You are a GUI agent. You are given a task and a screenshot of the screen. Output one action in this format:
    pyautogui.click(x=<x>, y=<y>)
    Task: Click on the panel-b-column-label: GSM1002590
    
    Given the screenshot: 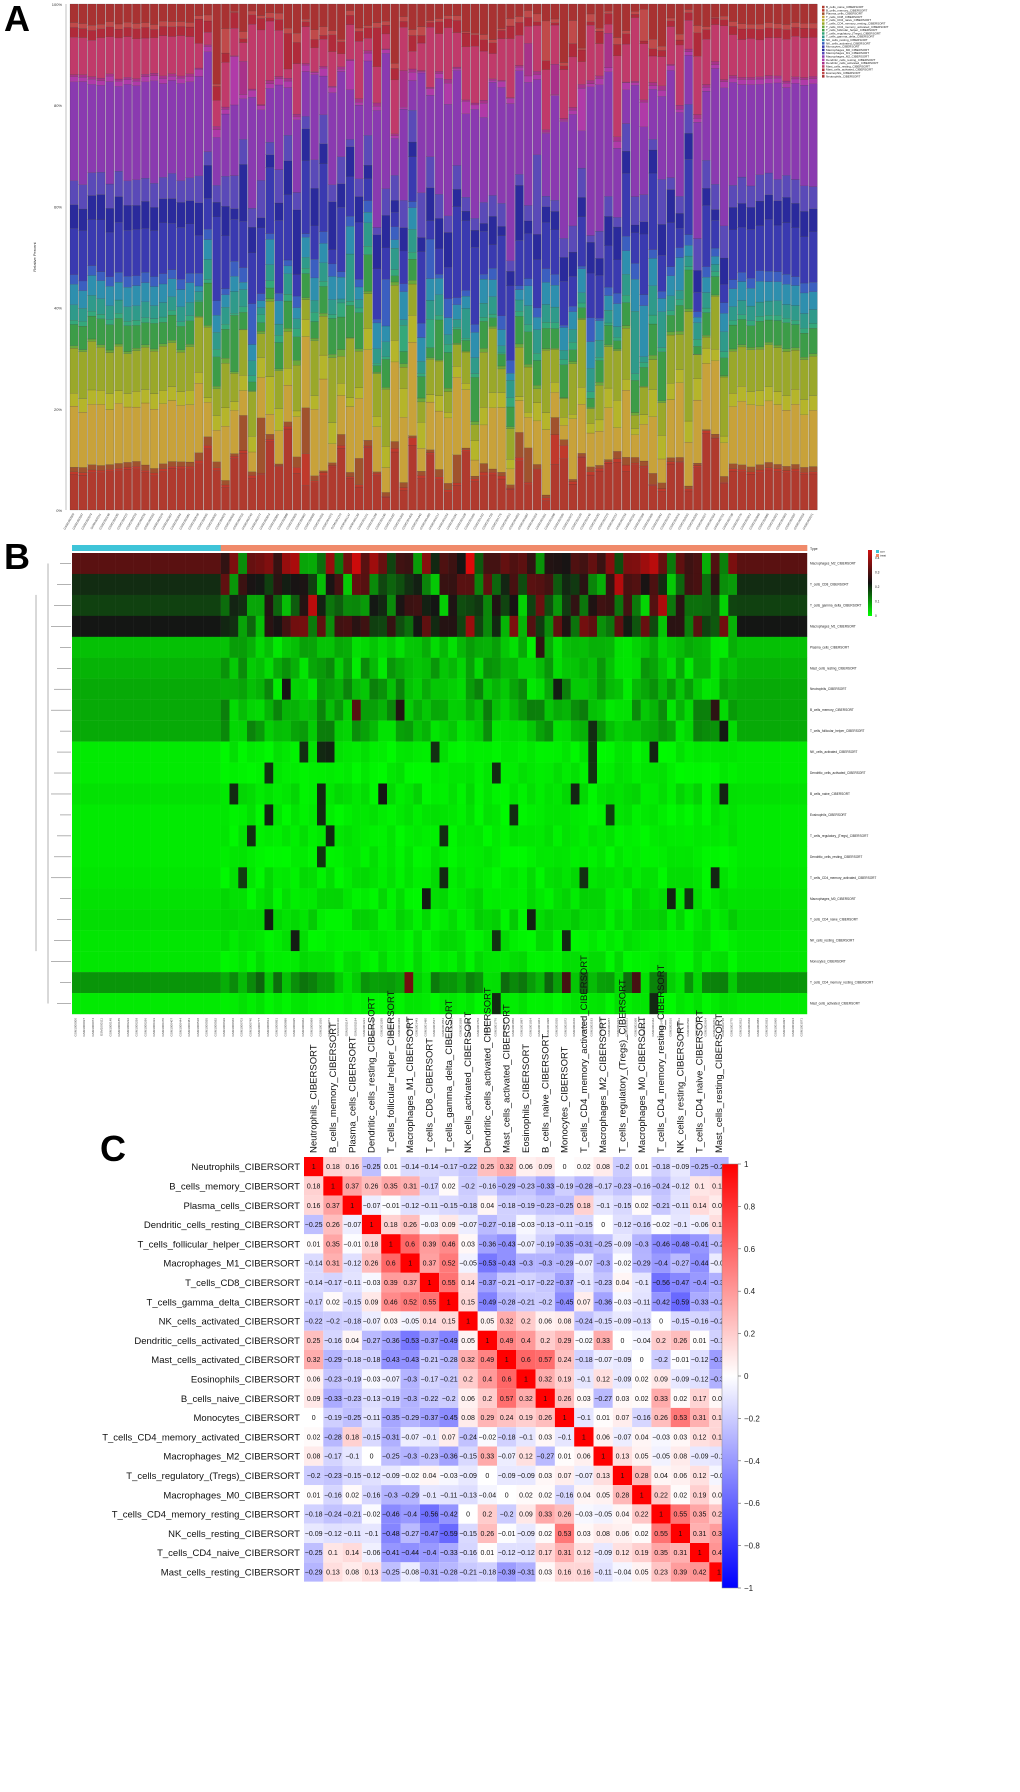 What is the action you would take?
    pyautogui.click(x=688, y=1027)
    